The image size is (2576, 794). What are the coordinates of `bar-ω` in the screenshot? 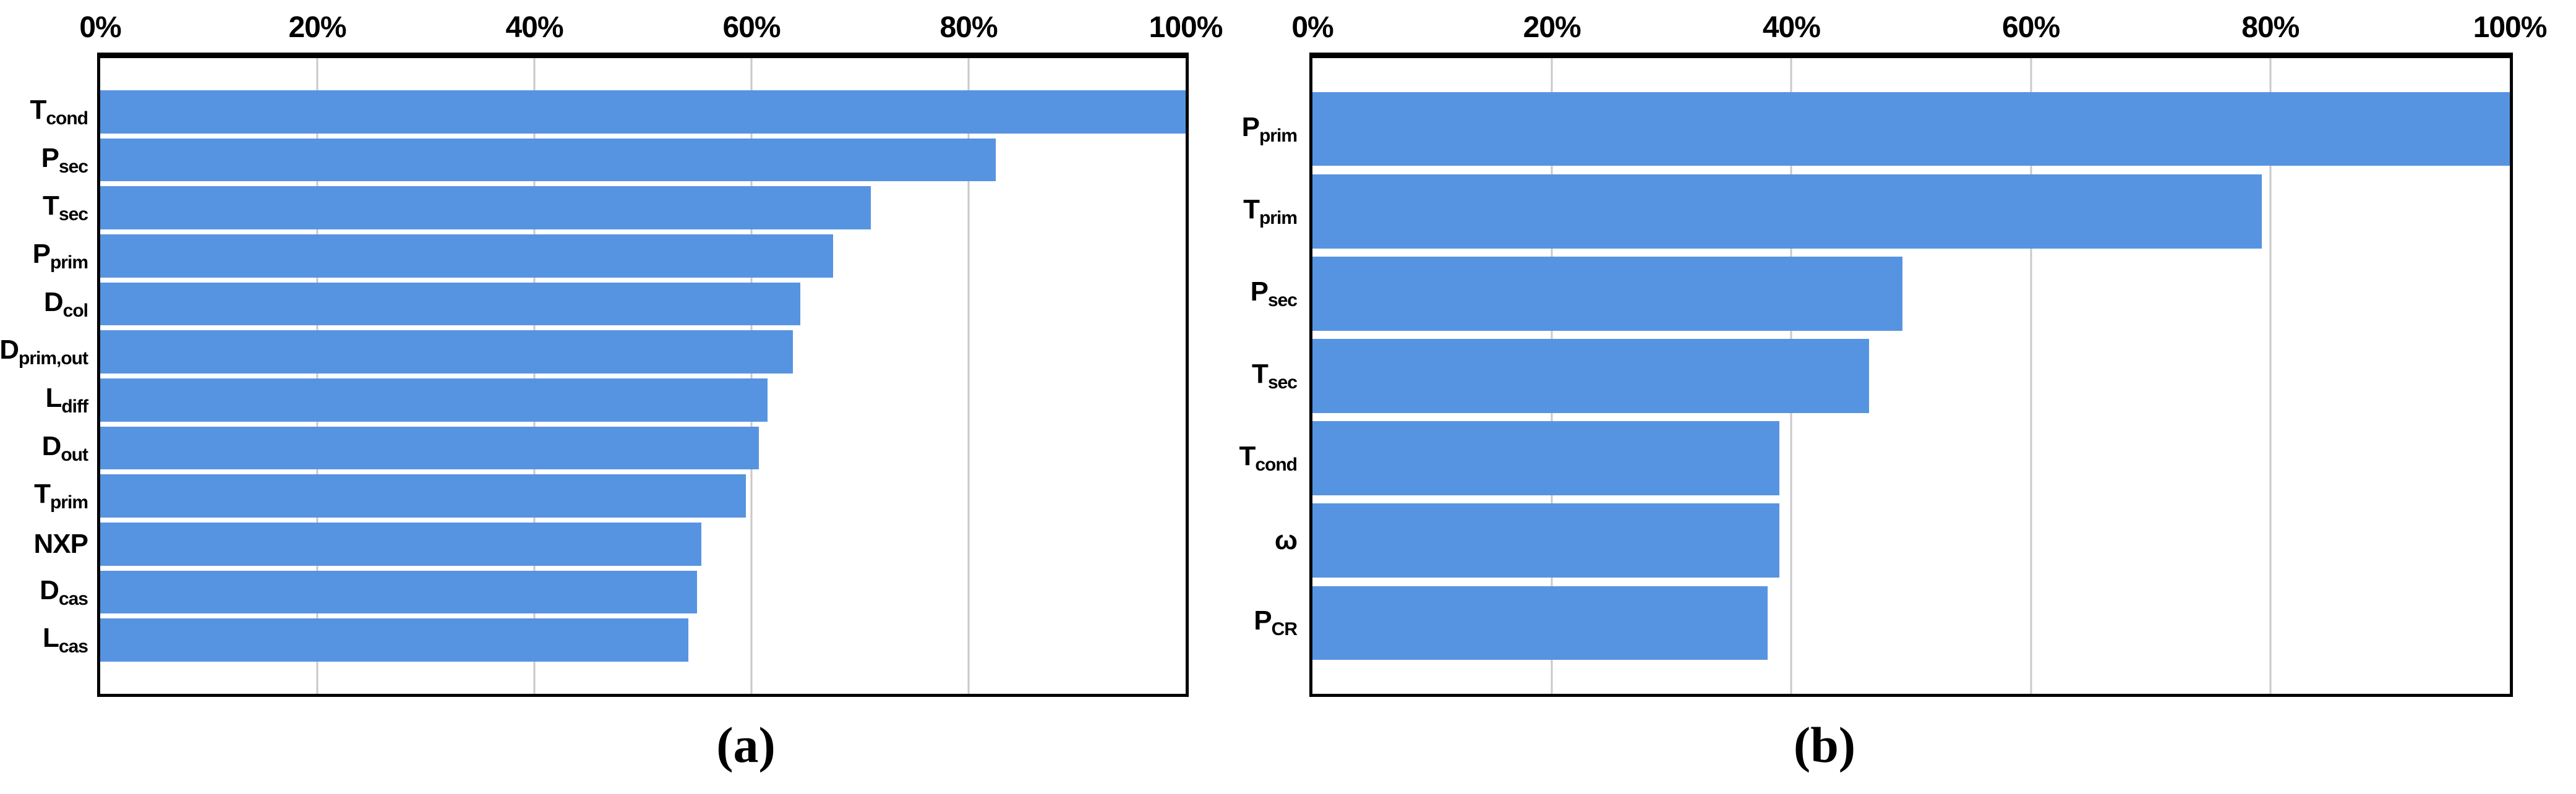 It's located at (1546, 540).